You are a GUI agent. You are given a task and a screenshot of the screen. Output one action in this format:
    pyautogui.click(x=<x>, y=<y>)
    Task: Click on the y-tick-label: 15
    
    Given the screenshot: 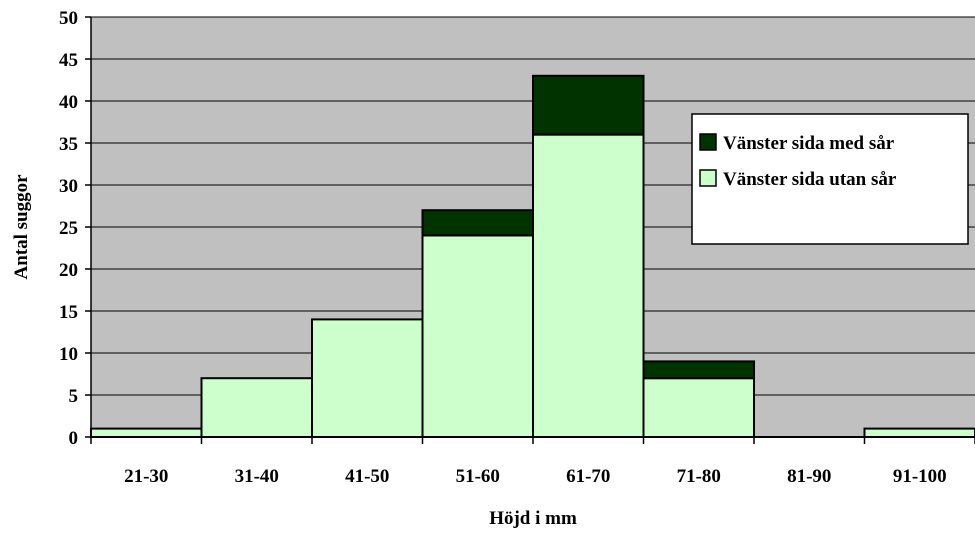 What is the action you would take?
    pyautogui.click(x=68, y=312)
    